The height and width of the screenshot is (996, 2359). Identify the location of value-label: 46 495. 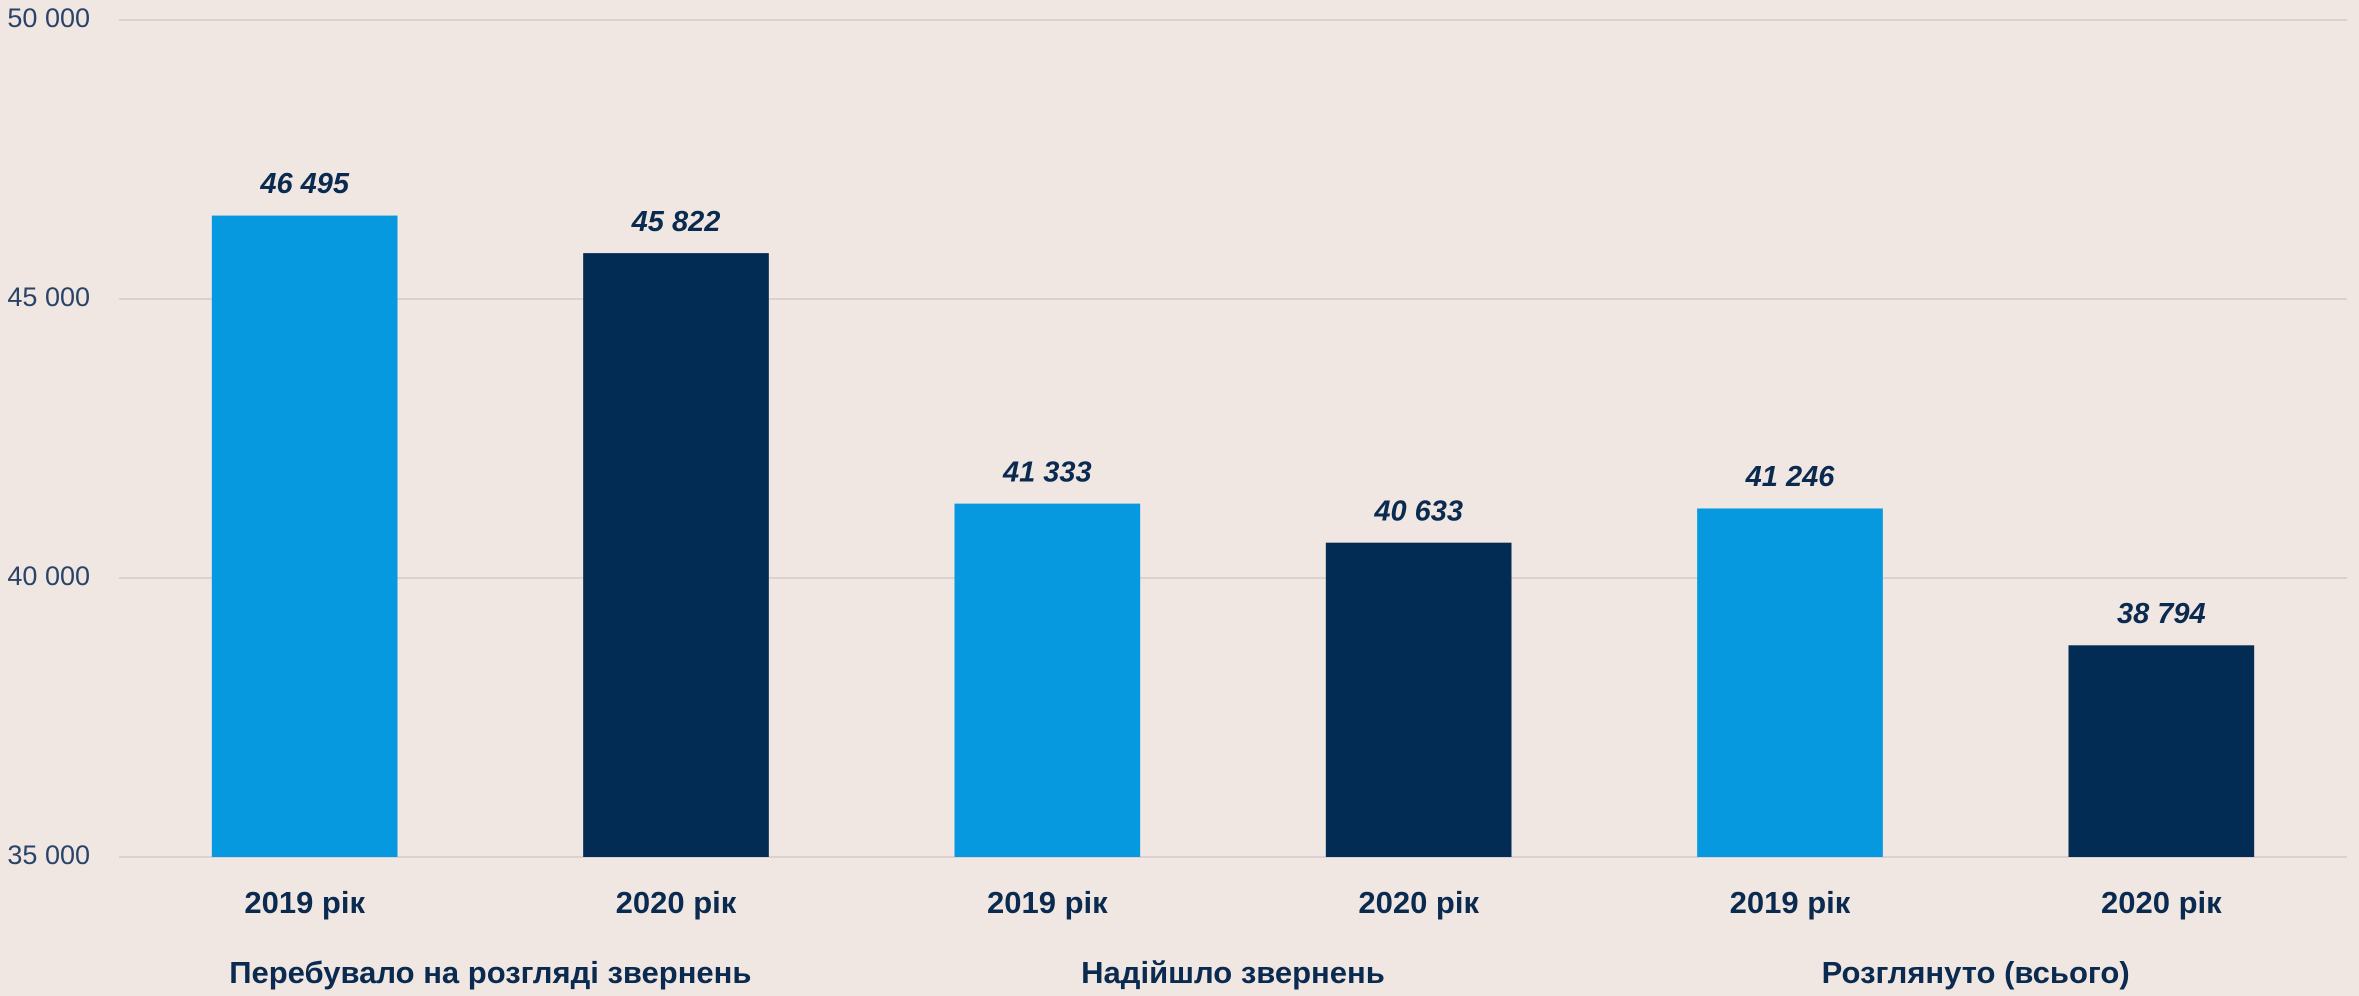
(304, 184).